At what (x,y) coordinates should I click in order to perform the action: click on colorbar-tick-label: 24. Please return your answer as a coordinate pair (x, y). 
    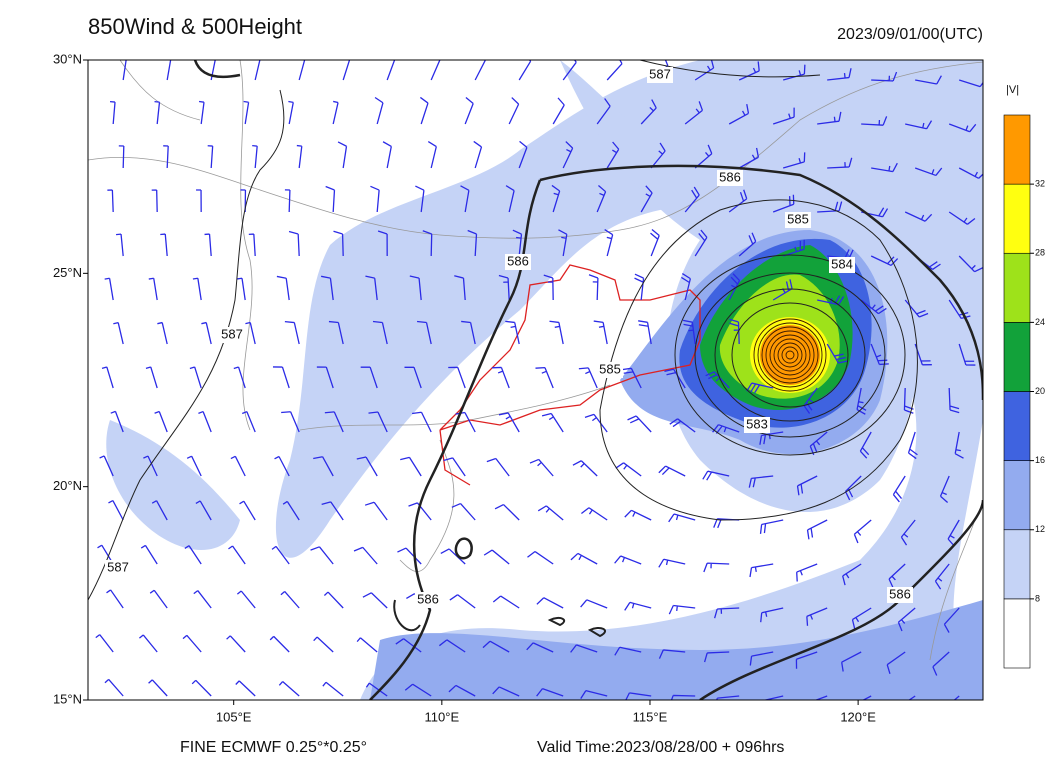
    Looking at the image, I should click on (1040, 322).